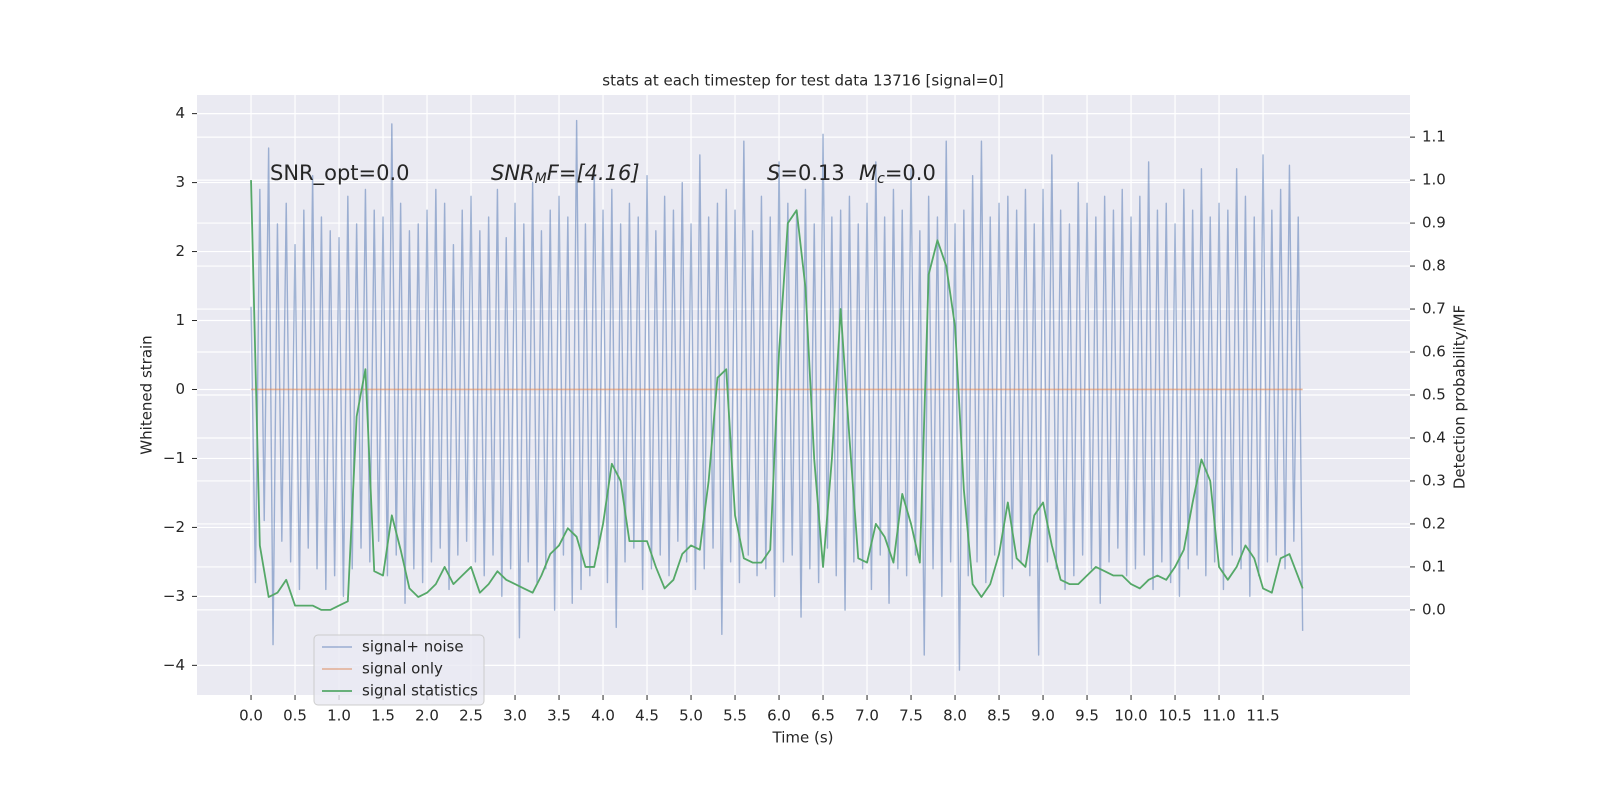 The image size is (1600, 800). Describe the element at coordinates (867, 716) in the screenshot. I see `x-tick-label: 7.0` at that location.